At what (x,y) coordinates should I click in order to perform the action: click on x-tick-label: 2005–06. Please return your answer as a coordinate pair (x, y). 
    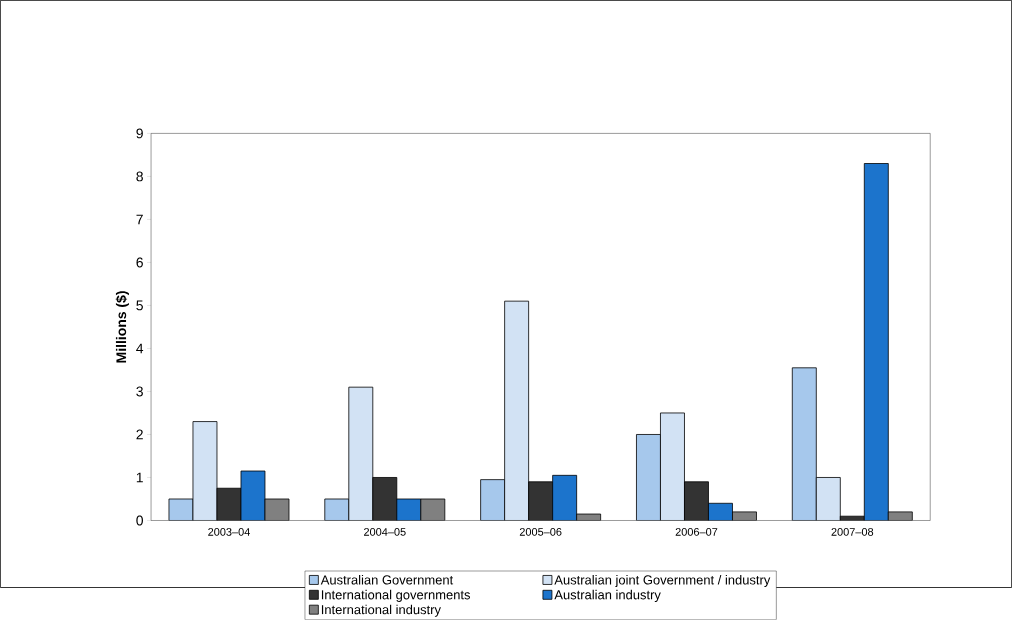
    Looking at the image, I should click on (540, 532).